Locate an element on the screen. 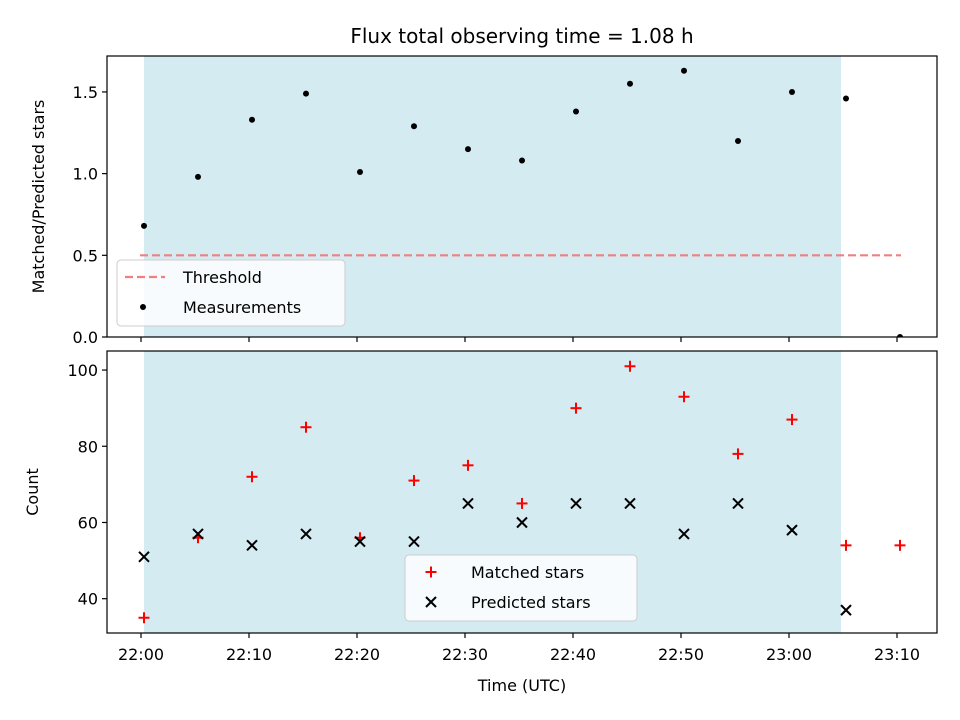 The width and height of the screenshot is (960, 720). legend-label: Matched stars is located at coordinates (527, 572).